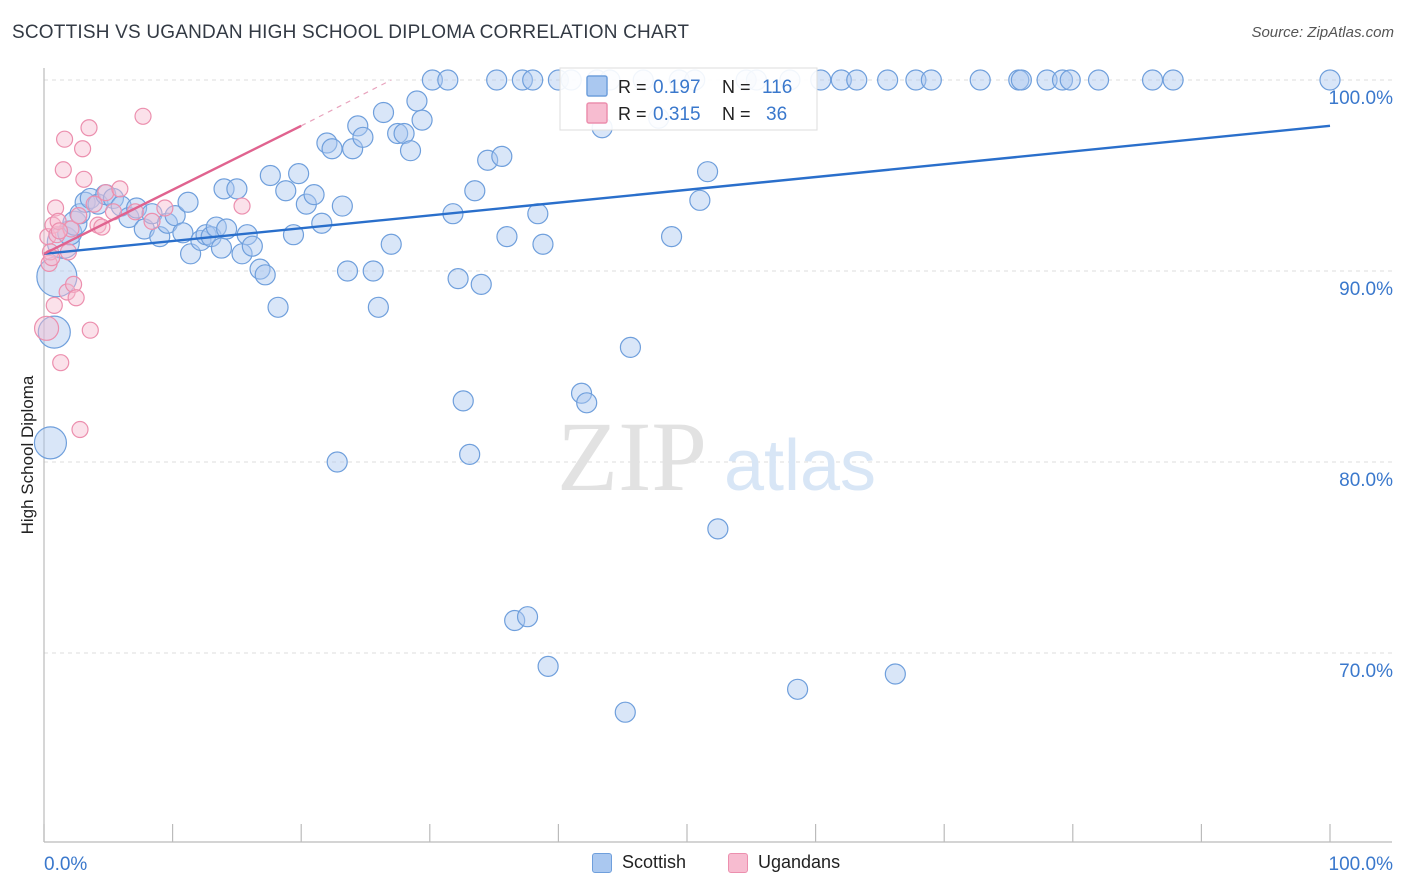 The image size is (1406, 892). Describe the element at coordinates (27, 455) in the screenshot. I see `y-axis-label: High School Diploma` at that location.